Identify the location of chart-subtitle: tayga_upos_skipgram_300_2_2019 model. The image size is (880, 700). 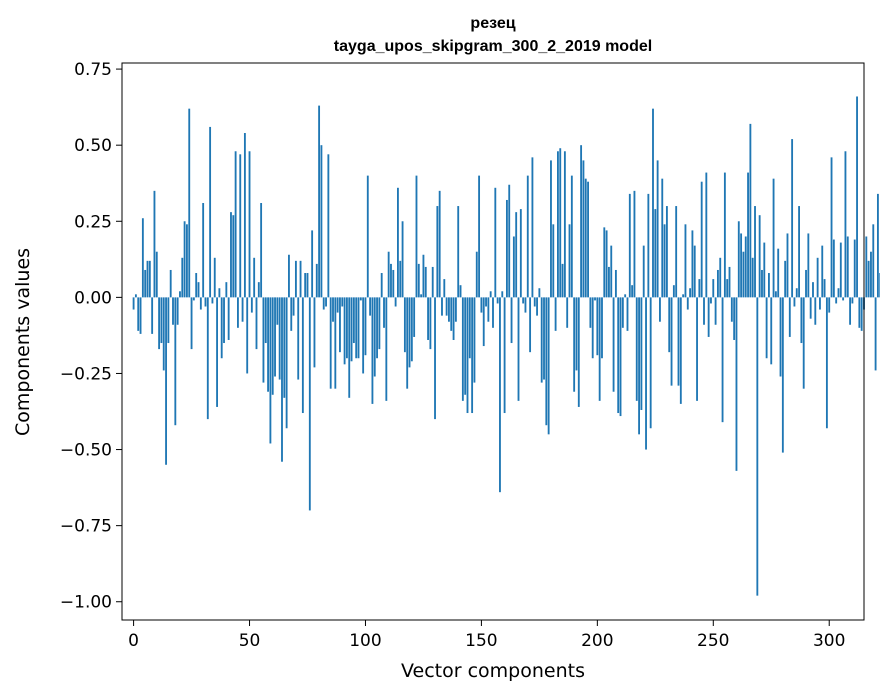
(493, 46).